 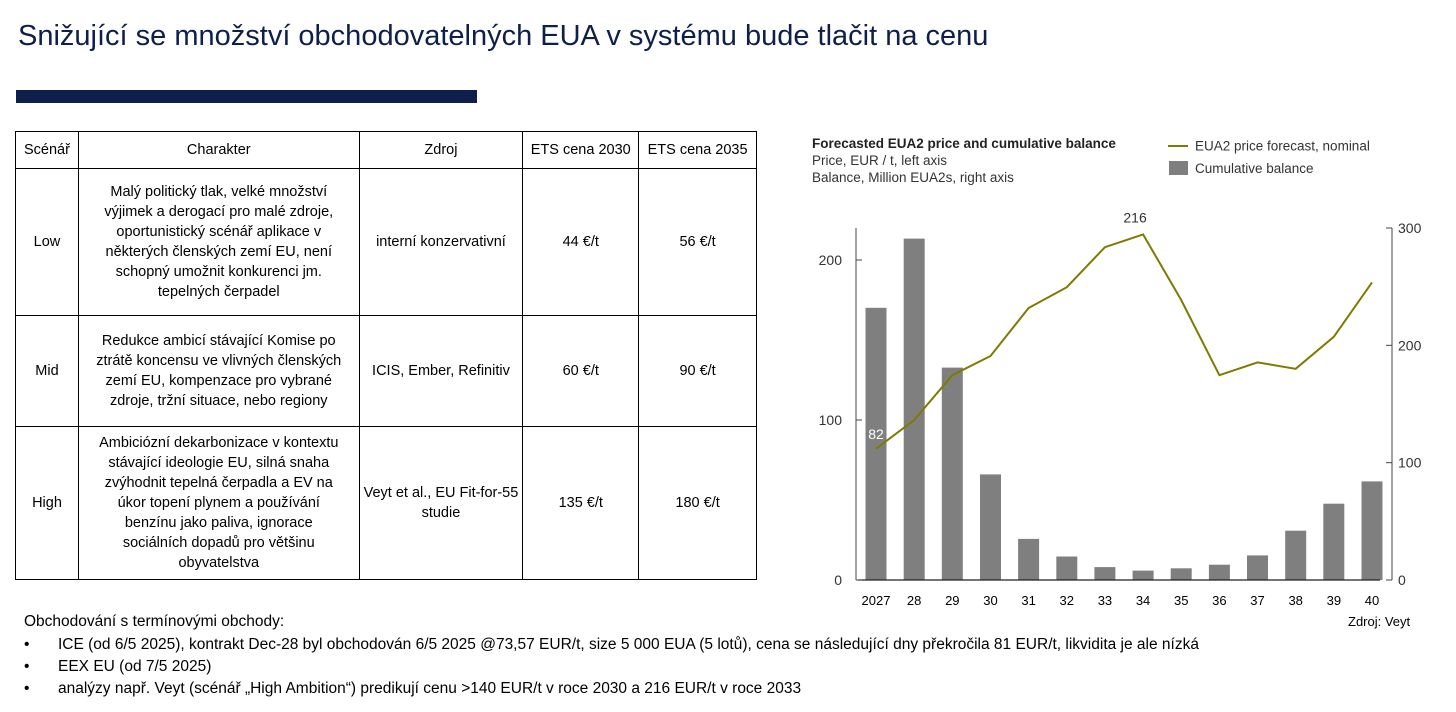 What do you see at coordinates (1105, 600) in the screenshot?
I see `x-tick-label-33: 33` at bounding box center [1105, 600].